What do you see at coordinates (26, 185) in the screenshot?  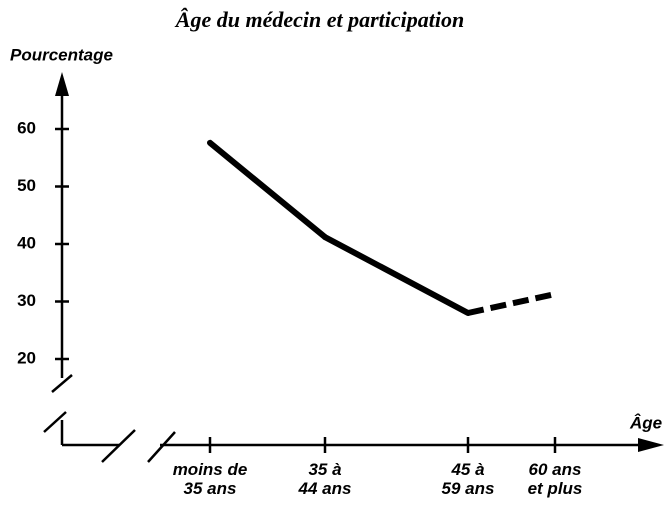 I see `y-tick-label: 50` at bounding box center [26, 185].